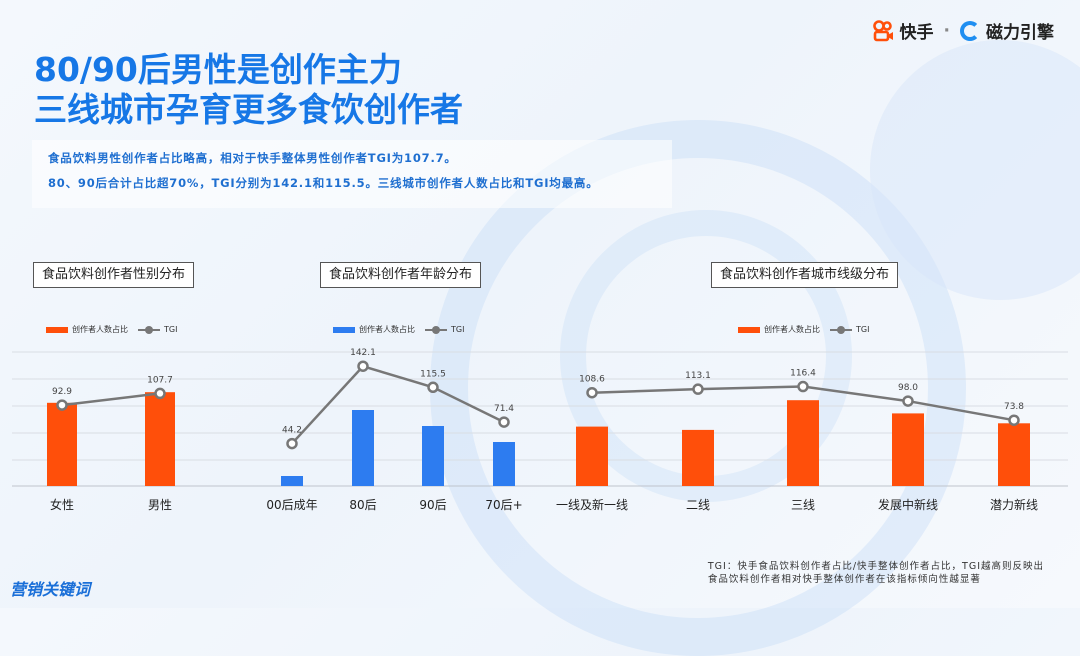 The width and height of the screenshot is (1080, 656). What do you see at coordinates (50, 589) in the screenshot?
I see `bottom-logo: 营销关键词` at bounding box center [50, 589].